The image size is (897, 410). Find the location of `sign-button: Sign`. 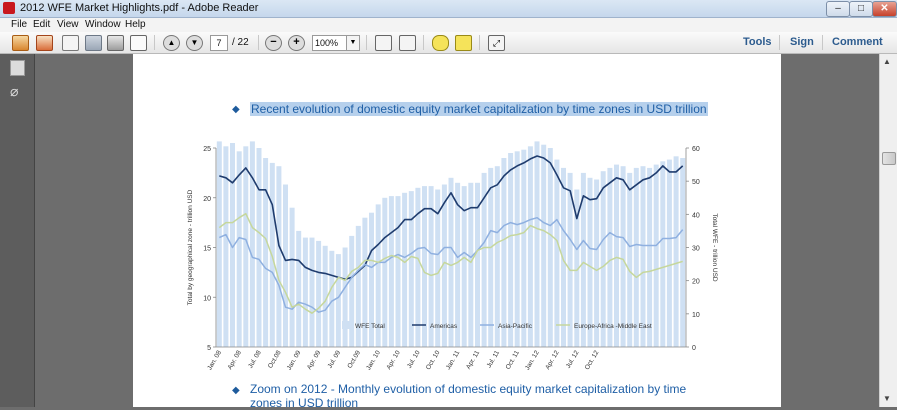

sign-button: Sign is located at coordinates (802, 42).